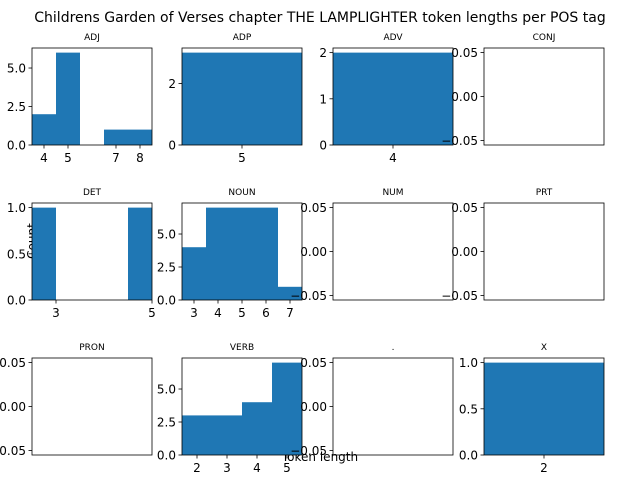  I want to click on panel-title: X, so click(544, 348).